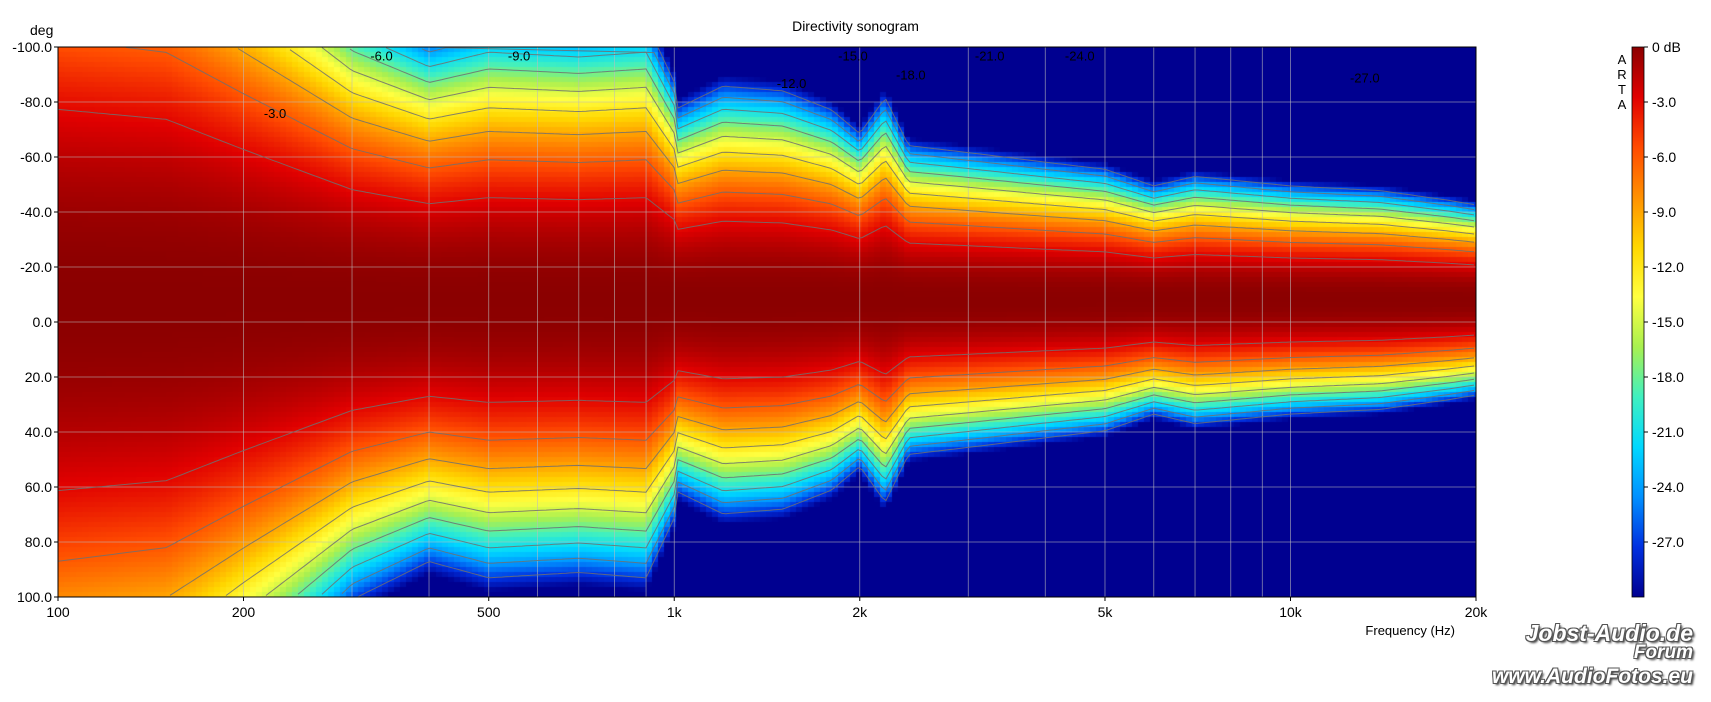 This screenshot has width=1711, height=702. I want to click on y-tick-label: -40.0, so click(36, 212).